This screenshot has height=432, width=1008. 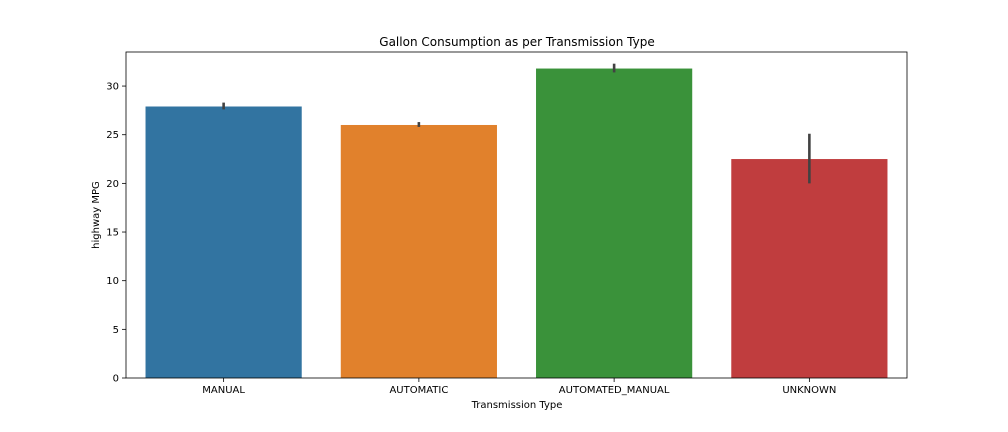 I want to click on y-tick-label: 30, so click(x=112, y=87).